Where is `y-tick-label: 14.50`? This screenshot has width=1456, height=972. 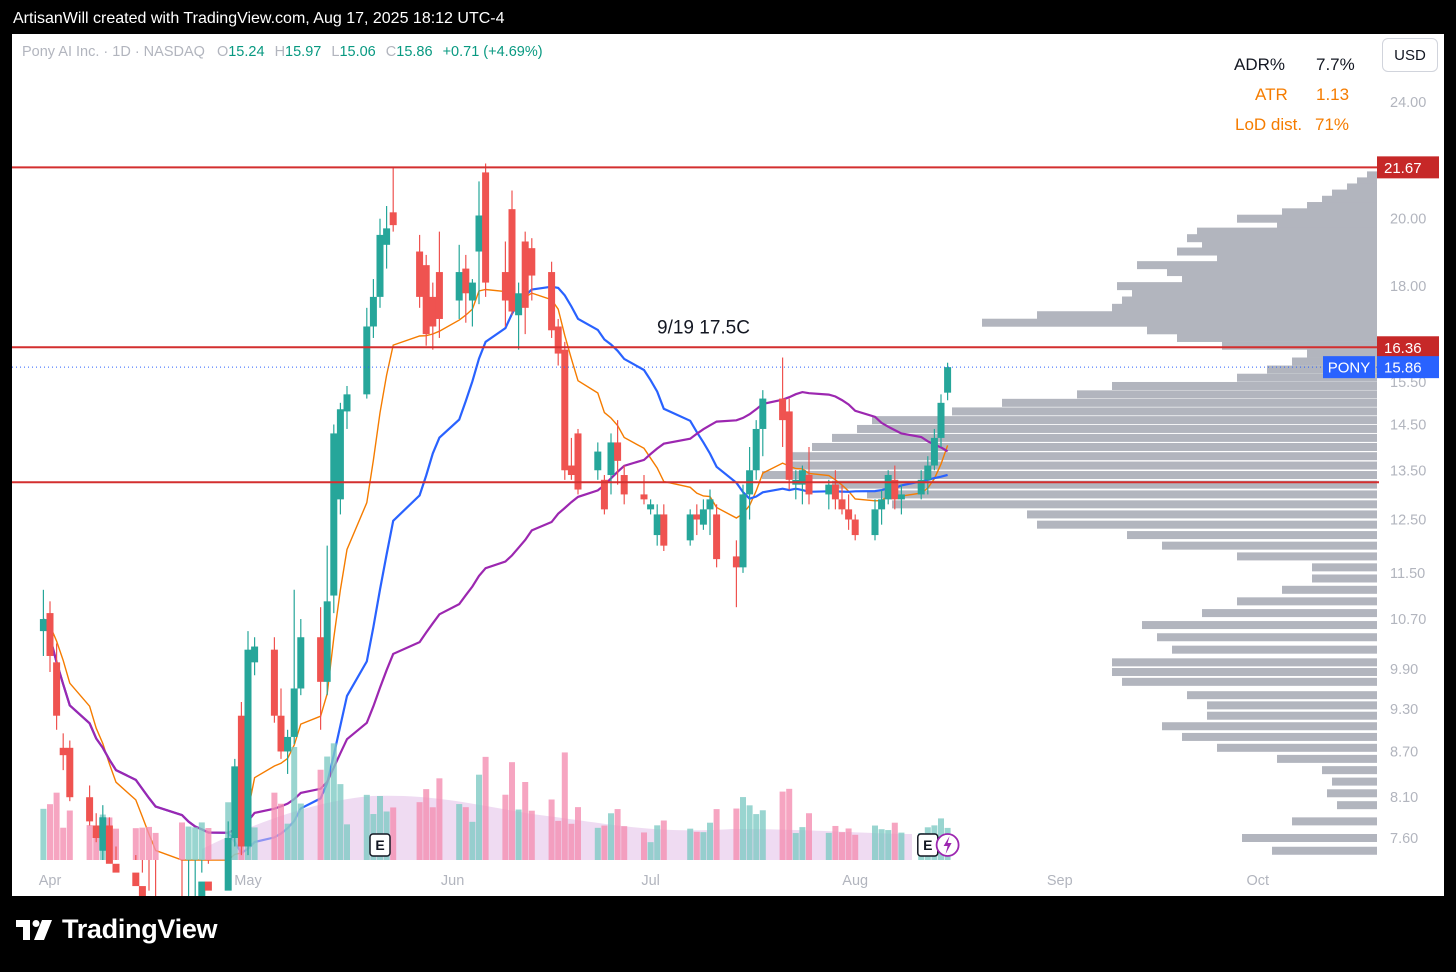 y-tick-label: 14.50 is located at coordinates (1408, 426).